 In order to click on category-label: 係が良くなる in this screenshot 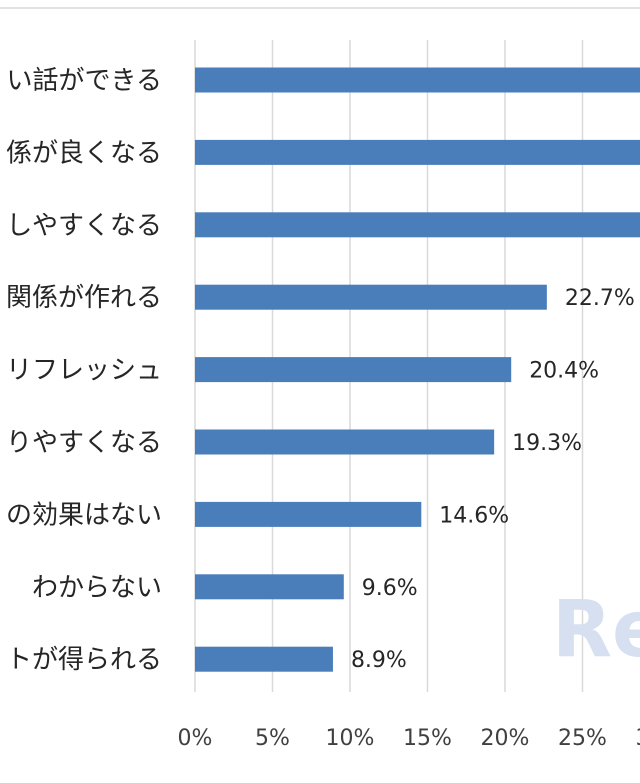, I will do `click(84, 153)`.